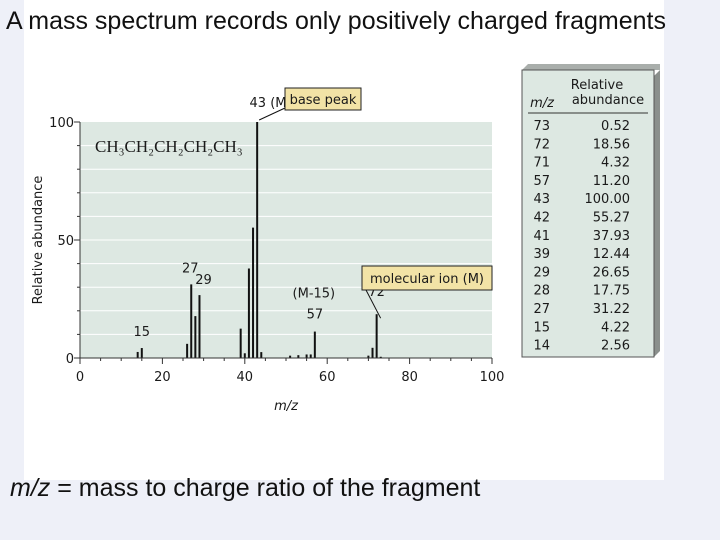 The width and height of the screenshot is (720, 540). I want to click on table-cell-abundance: 26.65, so click(611, 272).